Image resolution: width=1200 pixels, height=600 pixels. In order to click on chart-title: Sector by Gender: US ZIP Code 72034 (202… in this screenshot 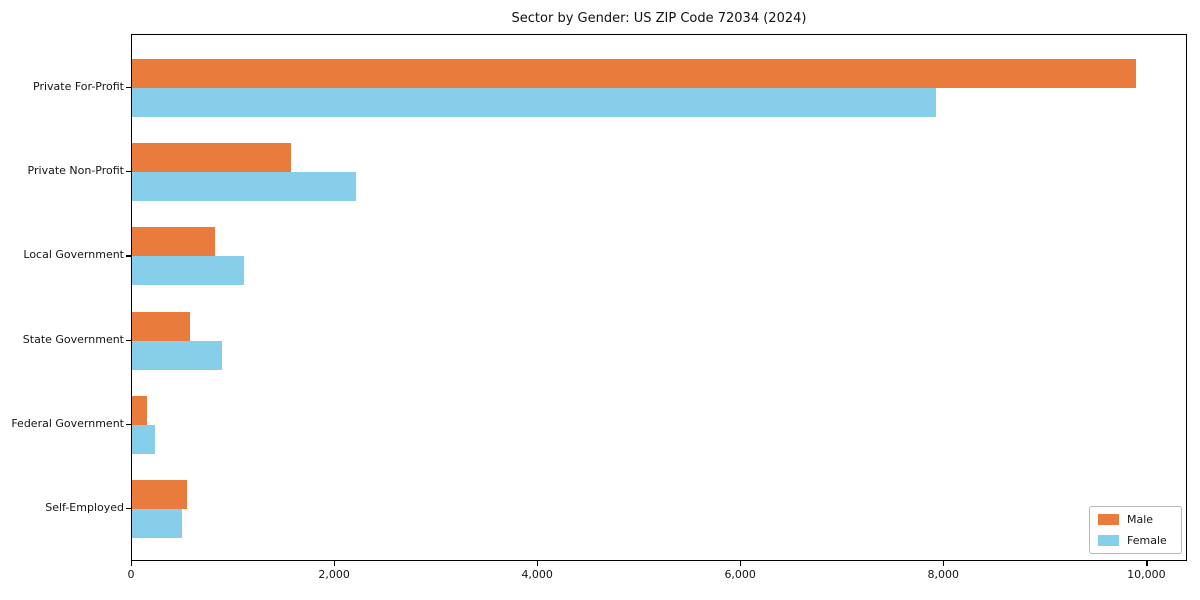, I will do `click(659, 18)`.